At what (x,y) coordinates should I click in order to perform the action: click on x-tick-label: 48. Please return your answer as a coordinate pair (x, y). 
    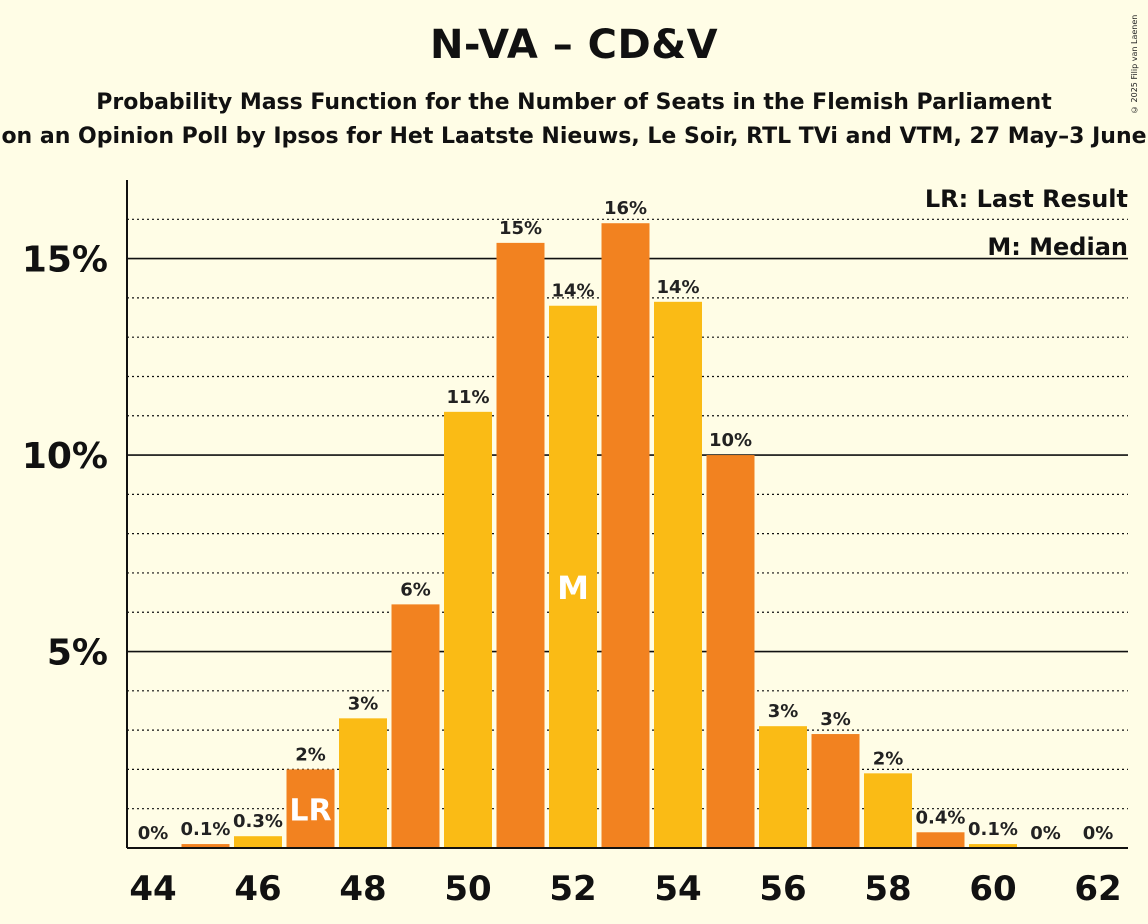
    Looking at the image, I should click on (362, 889).